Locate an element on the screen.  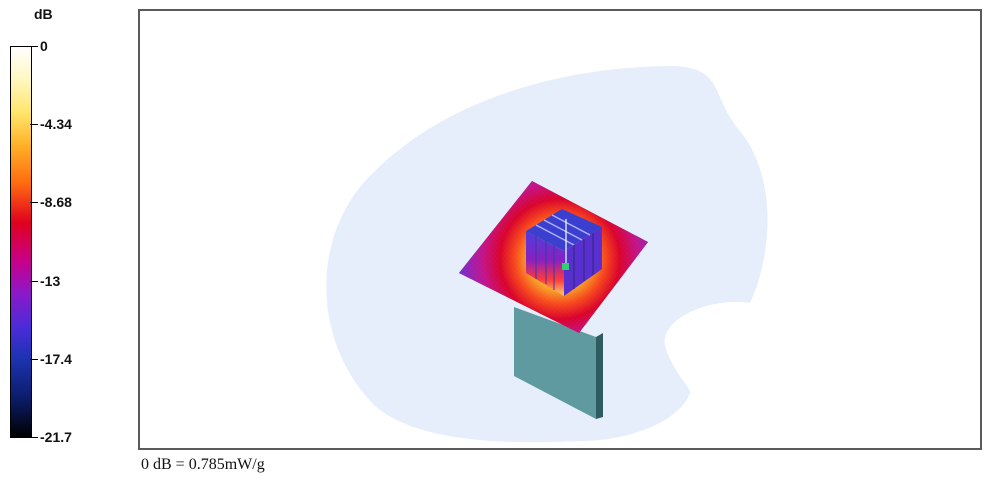
colorbar-tick-label: -13 is located at coordinates (50, 281).